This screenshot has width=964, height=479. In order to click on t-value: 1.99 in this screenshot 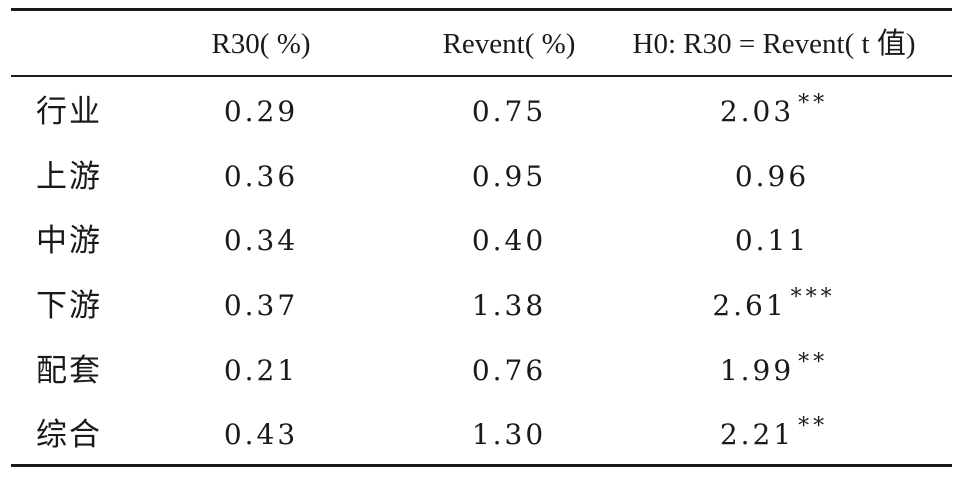, I will do `click(757, 370)`.